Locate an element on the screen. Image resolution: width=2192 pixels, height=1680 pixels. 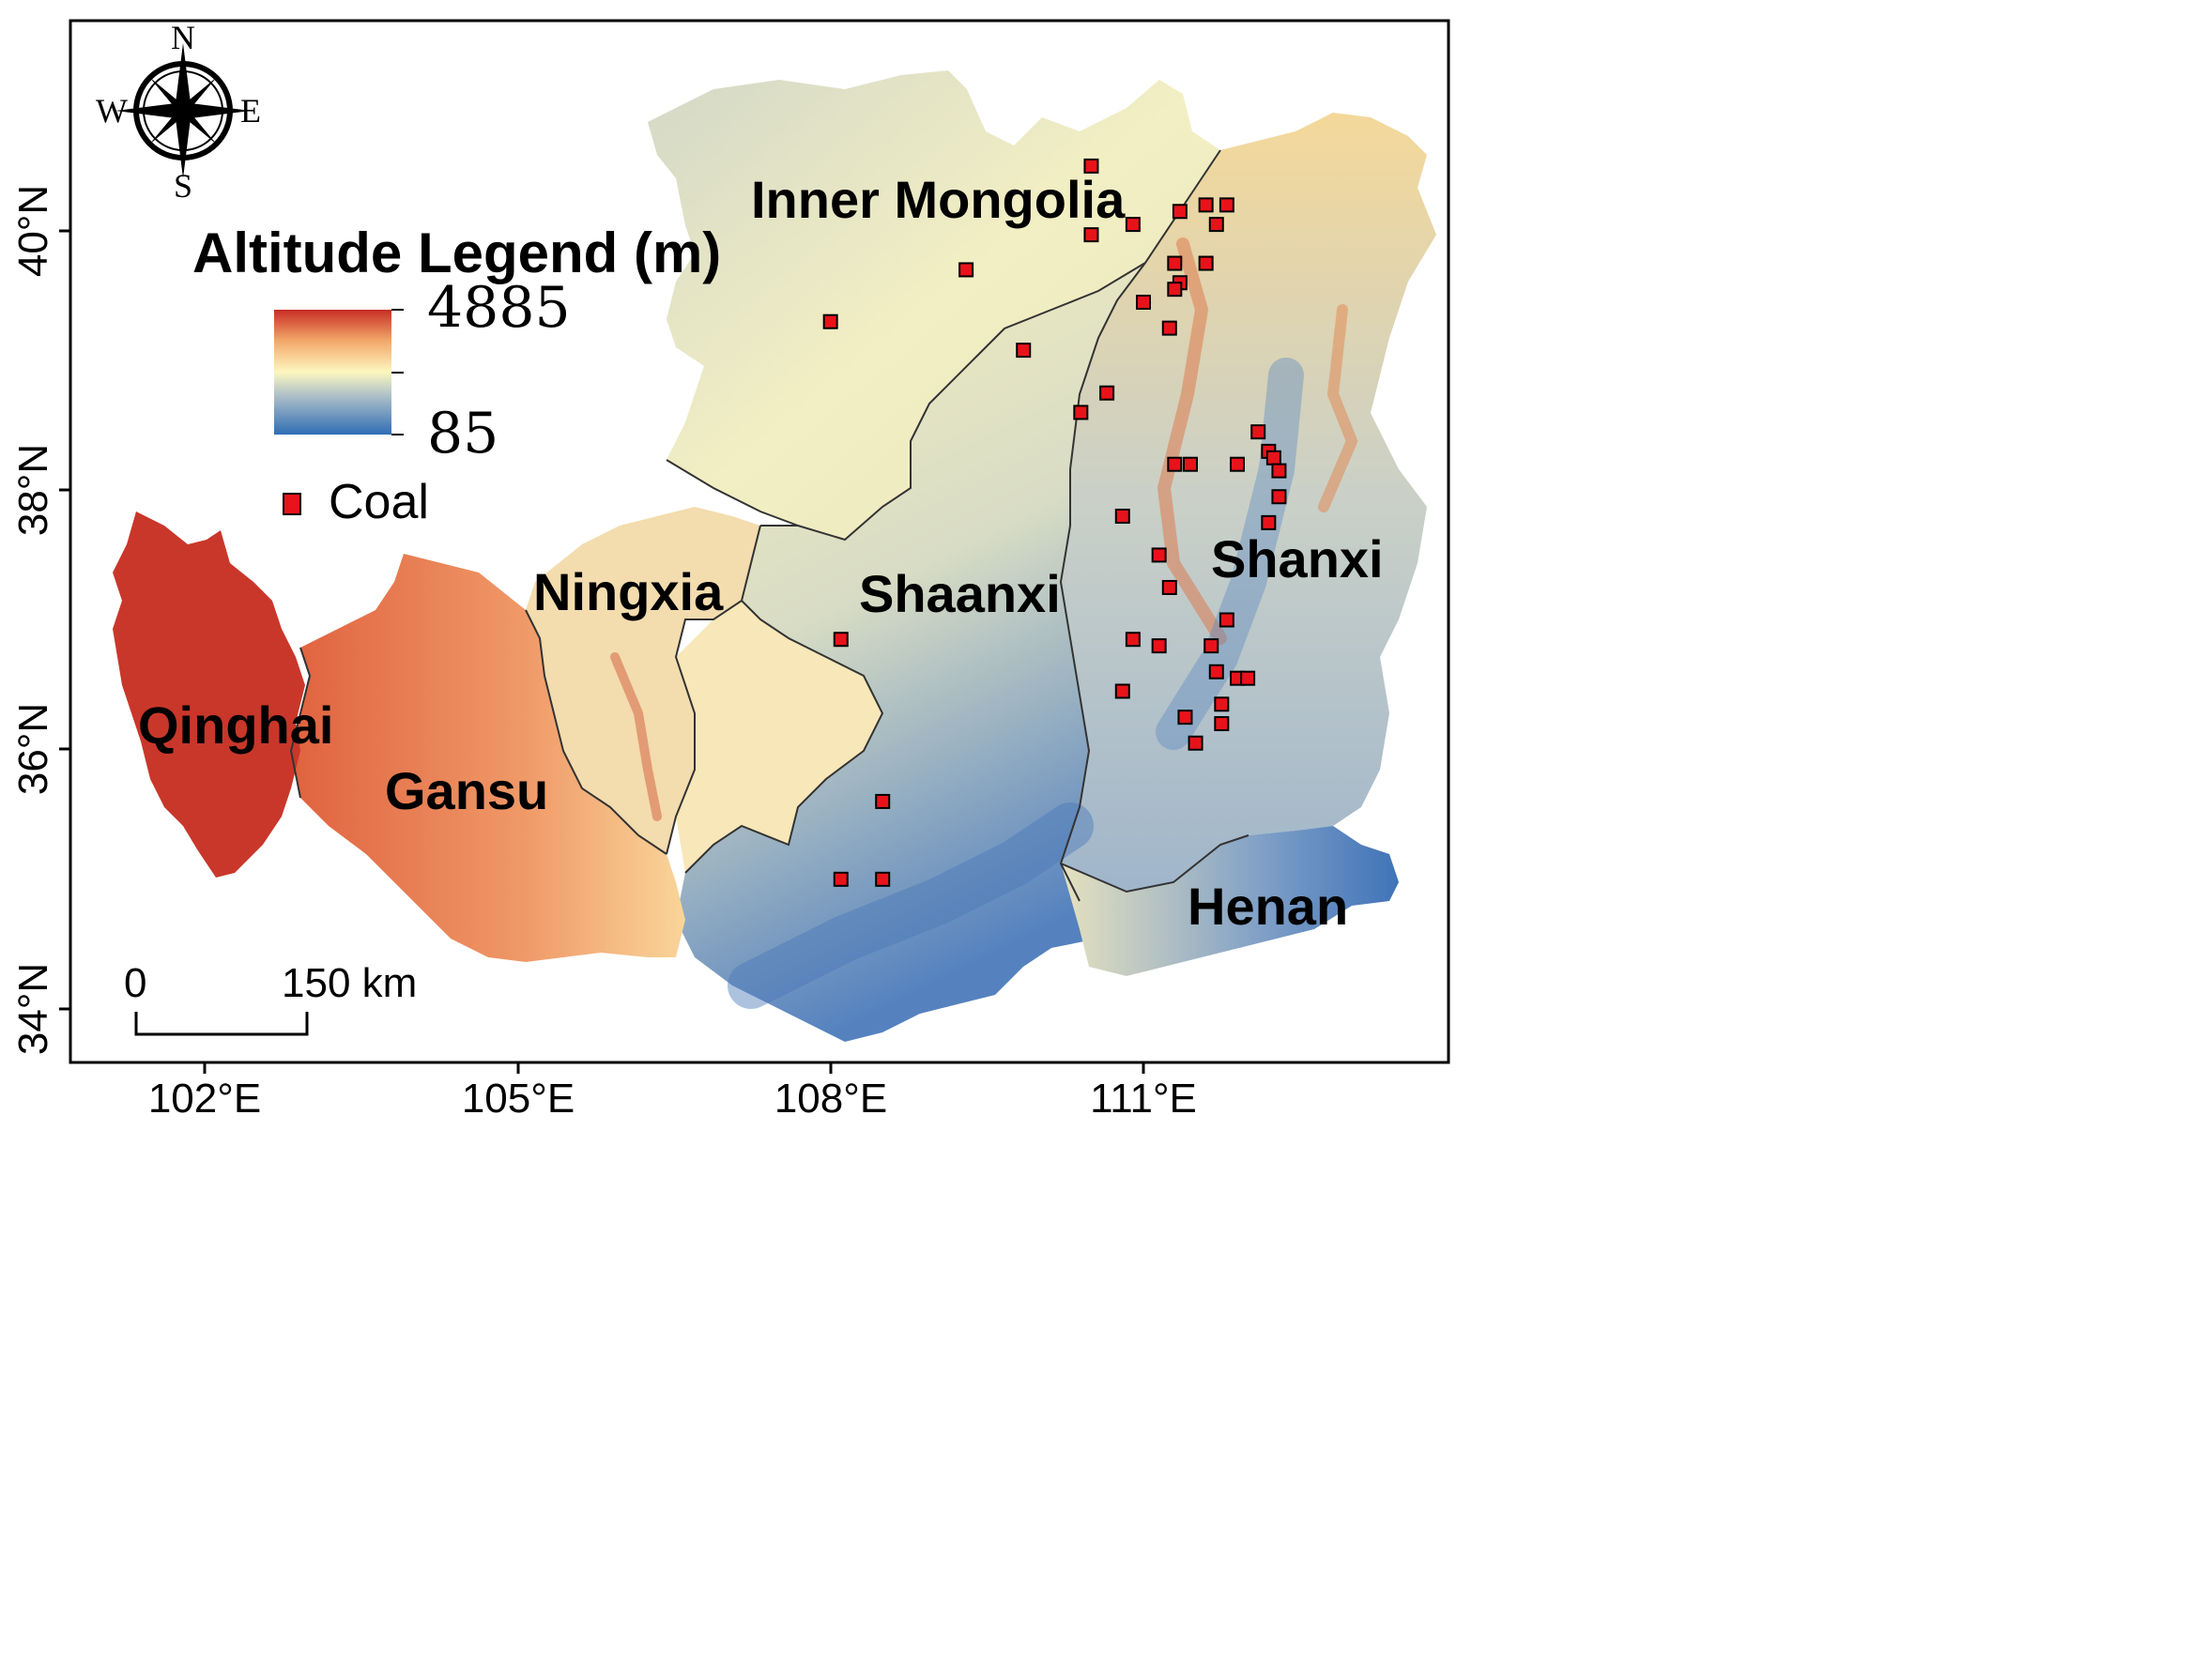
legend-min-value: 85 is located at coordinates (462, 433).